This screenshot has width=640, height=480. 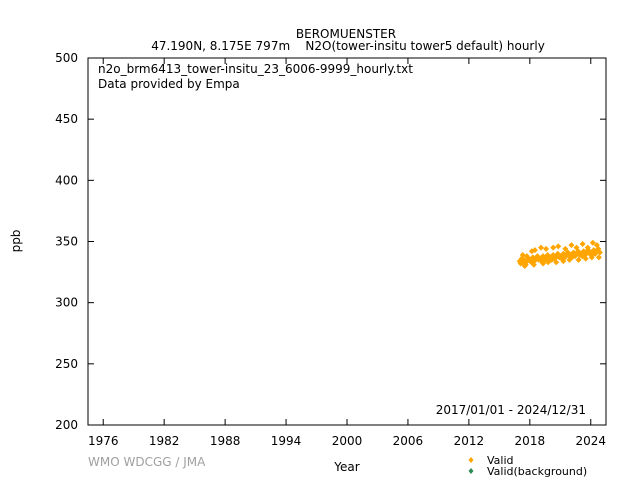 What do you see at coordinates (66, 180) in the screenshot?
I see `y-tick-label: 400` at bounding box center [66, 180].